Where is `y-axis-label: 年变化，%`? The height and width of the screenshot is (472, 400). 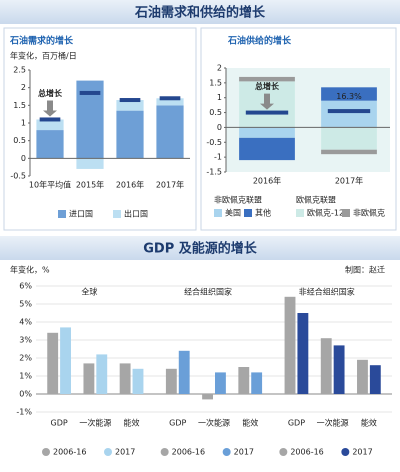 y-axis-label: 年变化，% is located at coordinates (30, 270).